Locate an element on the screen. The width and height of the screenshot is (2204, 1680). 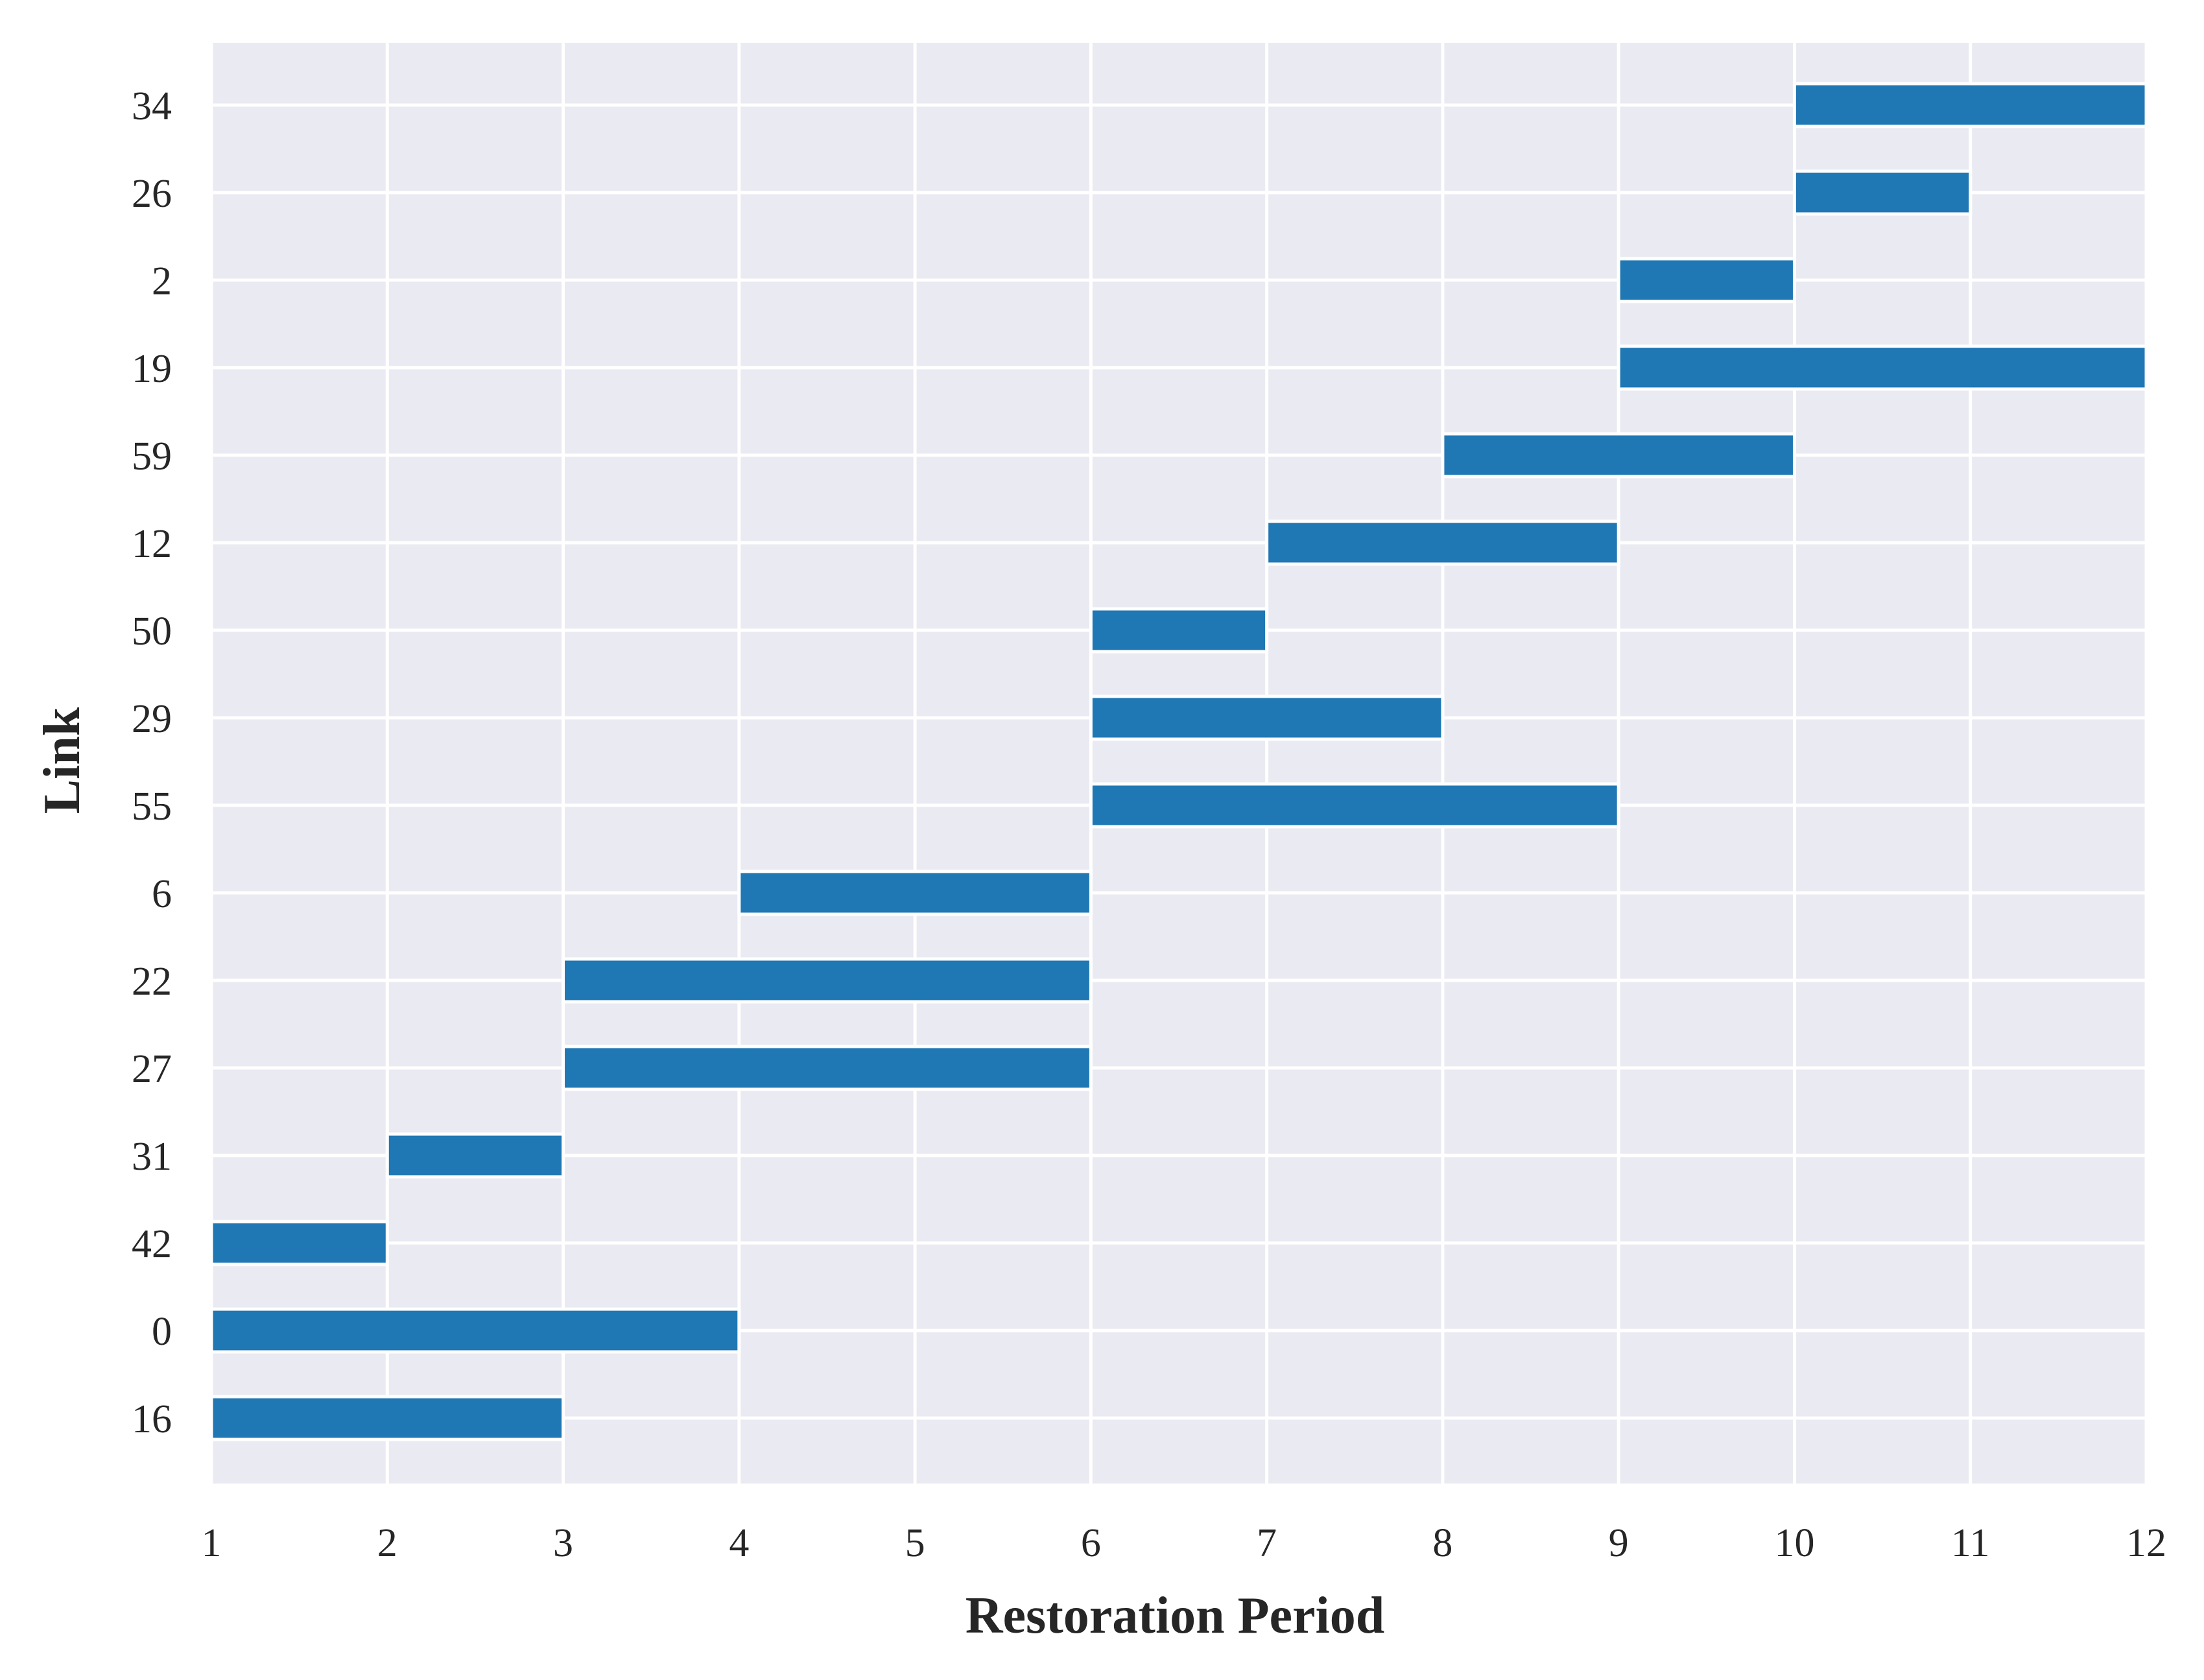
y-tick-label: 22 is located at coordinates (152, 982).